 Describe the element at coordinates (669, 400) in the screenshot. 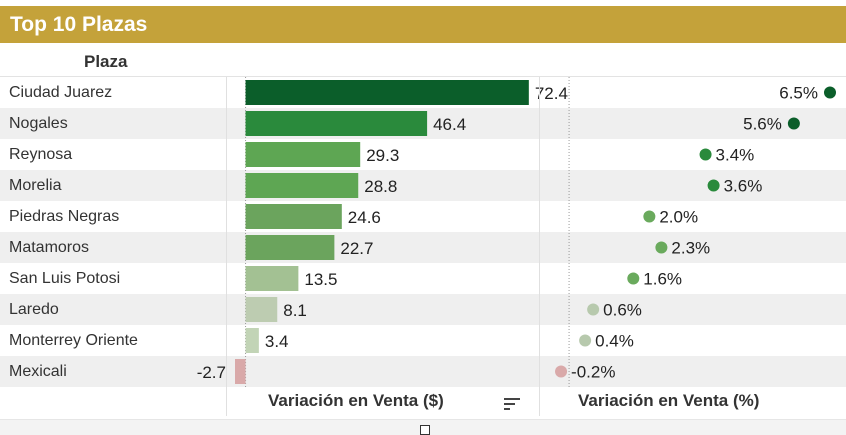

I see `pct-column-label: Variación en Venta (%)` at that location.